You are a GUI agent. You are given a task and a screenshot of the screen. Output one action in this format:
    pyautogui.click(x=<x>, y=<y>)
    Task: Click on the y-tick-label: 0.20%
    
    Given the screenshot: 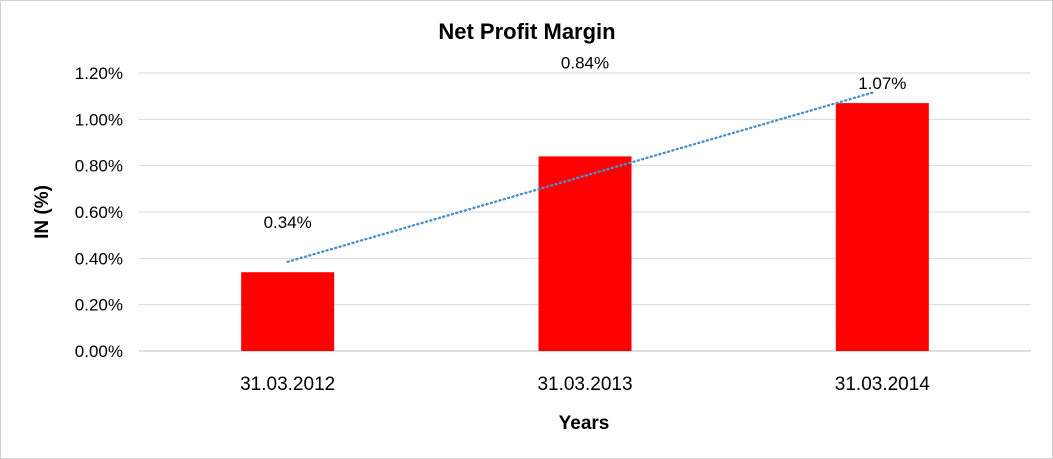 What is the action you would take?
    pyautogui.click(x=99, y=305)
    